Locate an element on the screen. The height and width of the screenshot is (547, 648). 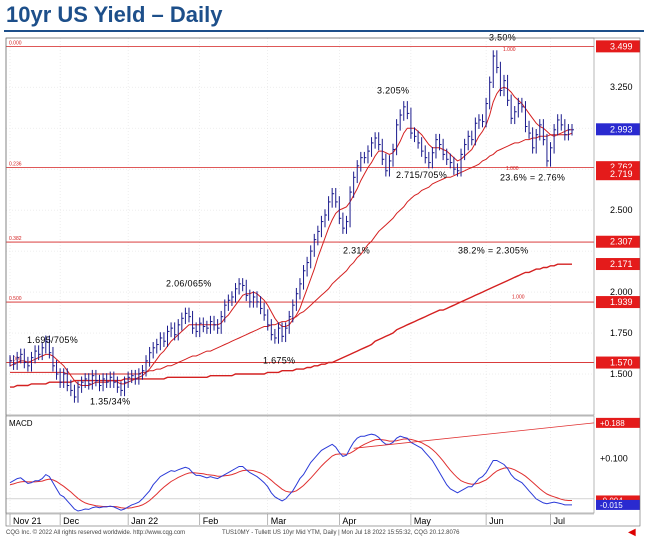
chart-annotation: 3.50% is located at coordinates (502, 37).